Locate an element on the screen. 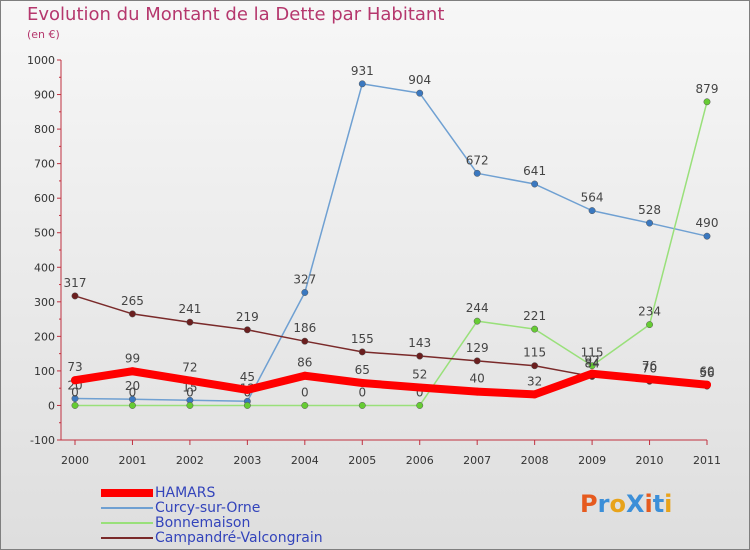 This screenshot has height=550, width=750. y-tick-label: 700 is located at coordinates (44, 164).